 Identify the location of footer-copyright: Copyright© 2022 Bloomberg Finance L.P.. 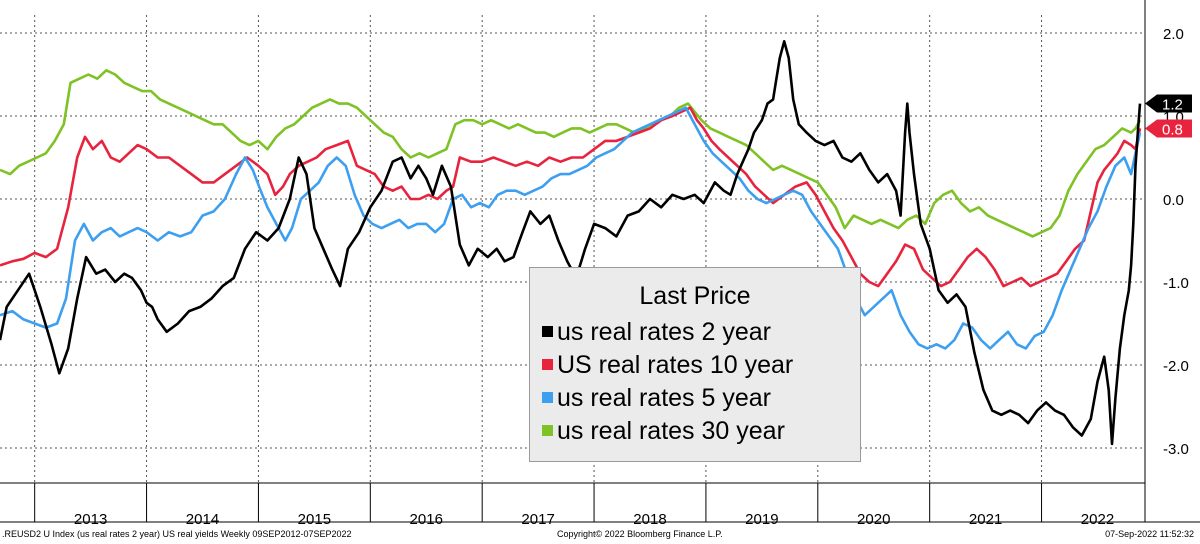
(640, 534).